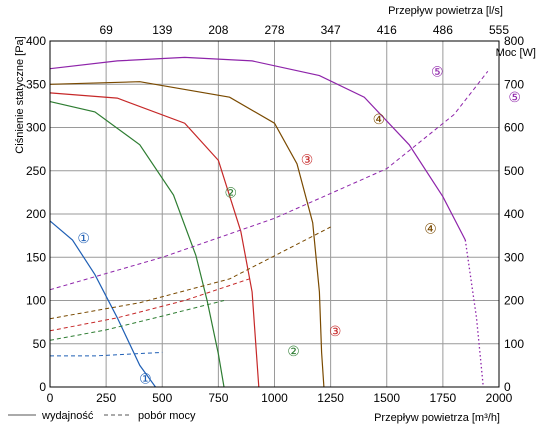 Image resolution: width=550 pixels, height=430 pixels. I want to click on pressure-label-3: ③, so click(307, 160).